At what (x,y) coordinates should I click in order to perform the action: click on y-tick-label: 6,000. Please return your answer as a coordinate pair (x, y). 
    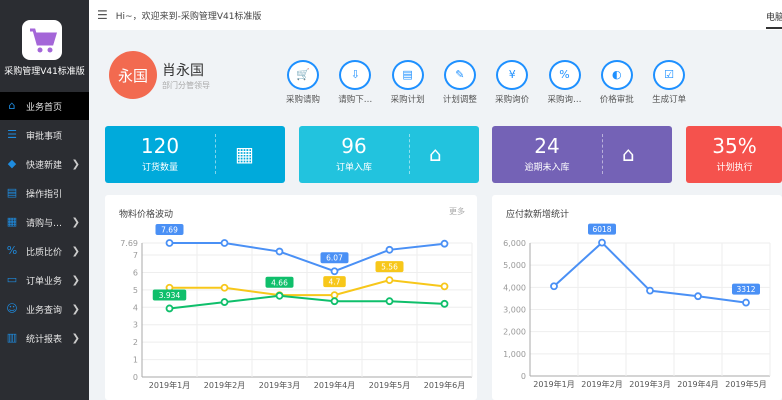
    Looking at the image, I should click on (514, 243).